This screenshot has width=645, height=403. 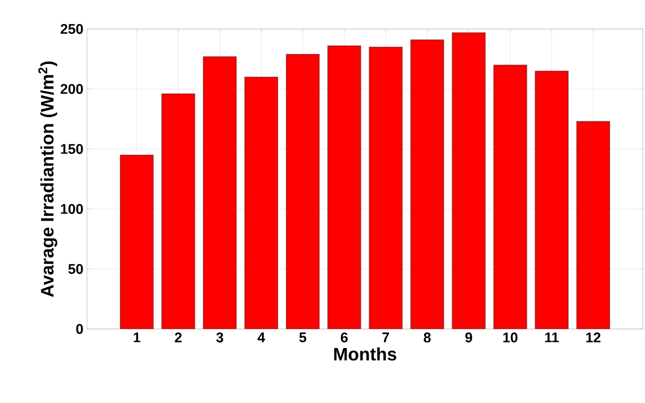 I want to click on x-tick-label: 6, so click(x=344, y=337).